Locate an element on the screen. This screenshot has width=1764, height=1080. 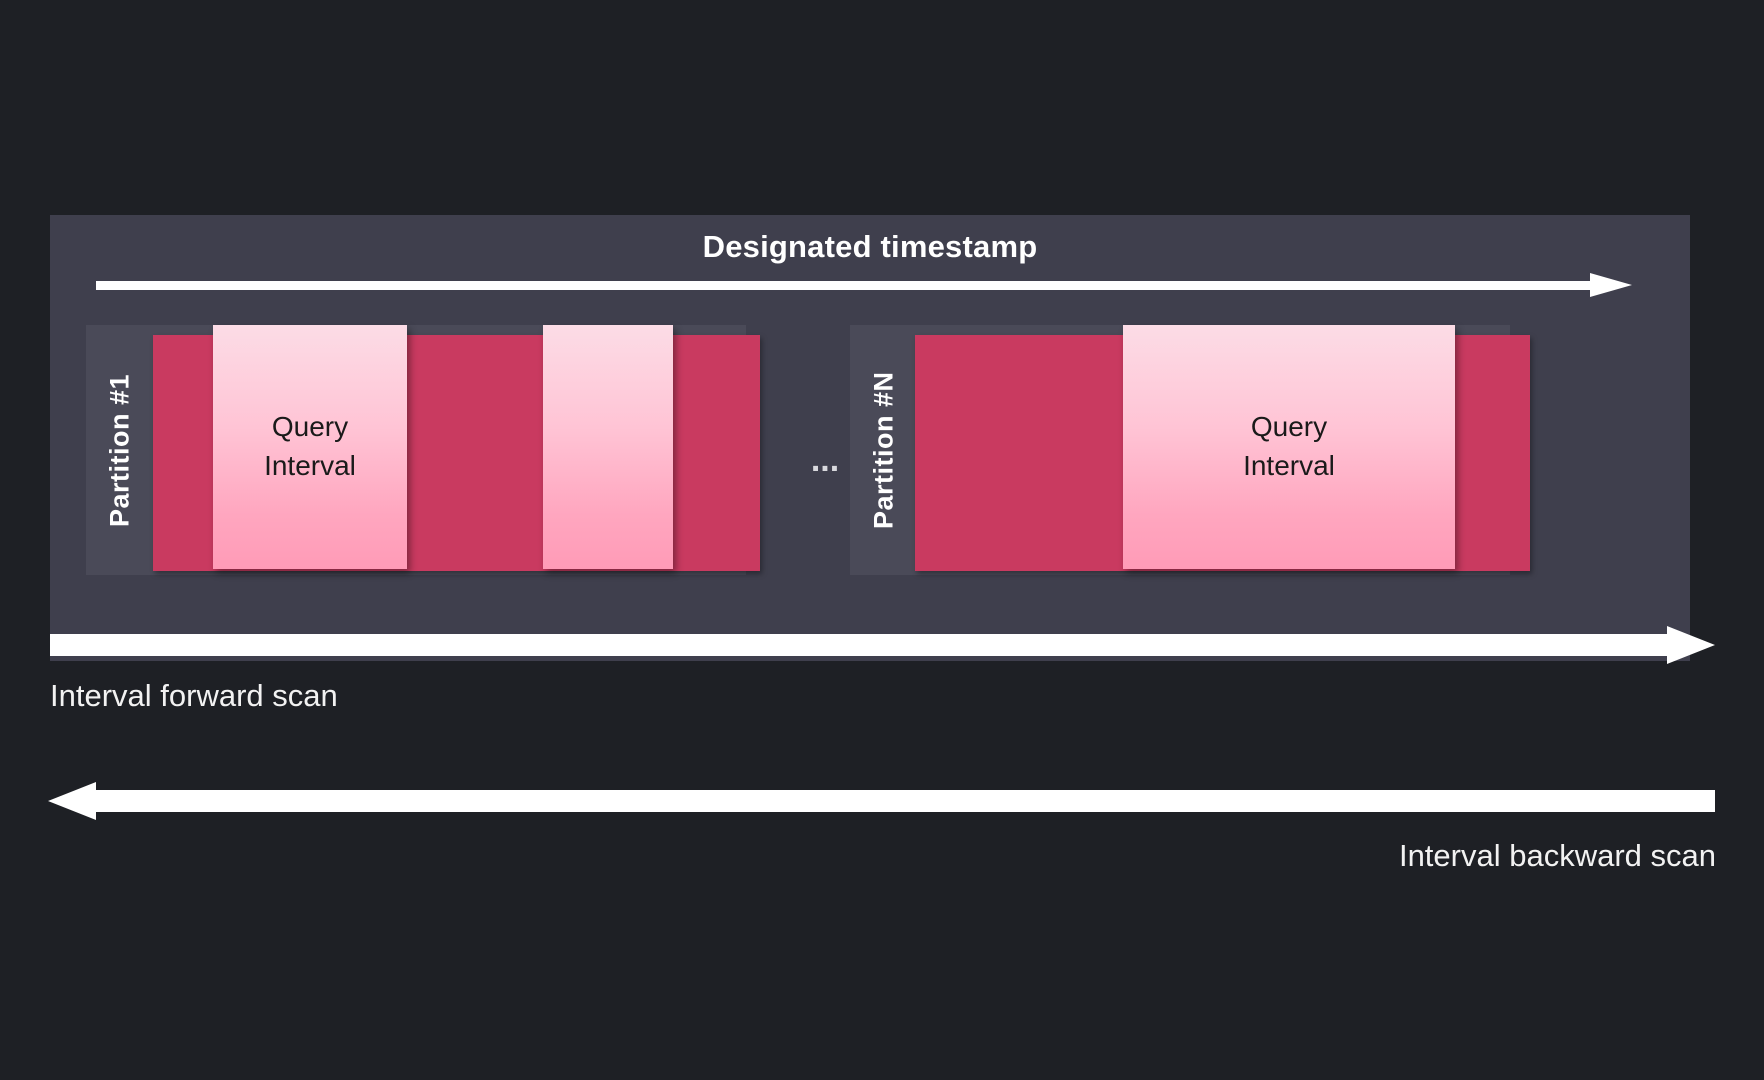
page-title: Designated timestamp is located at coordinates (870, 246).